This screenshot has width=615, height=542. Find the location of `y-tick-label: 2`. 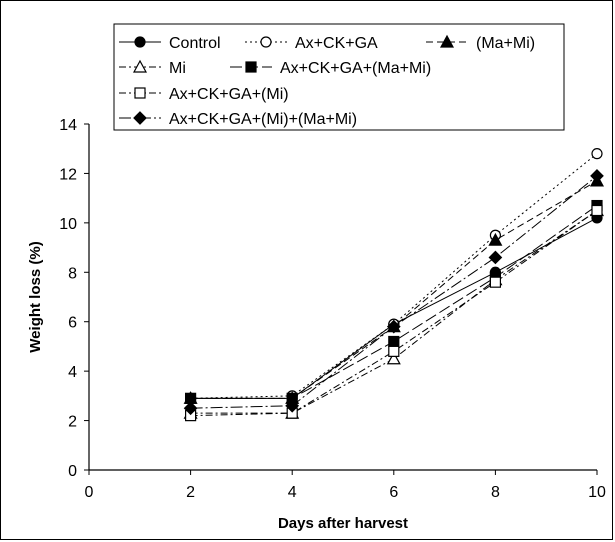

y-tick-label: 2 is located at coordinates (72, 422).